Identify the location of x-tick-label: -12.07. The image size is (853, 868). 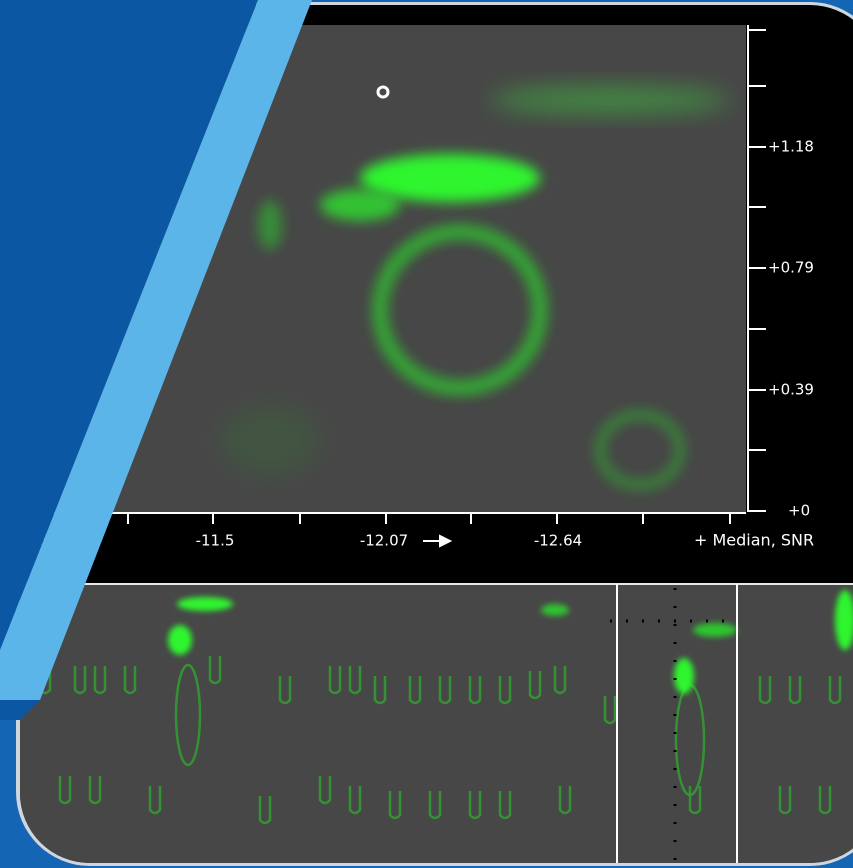
(384, 541).